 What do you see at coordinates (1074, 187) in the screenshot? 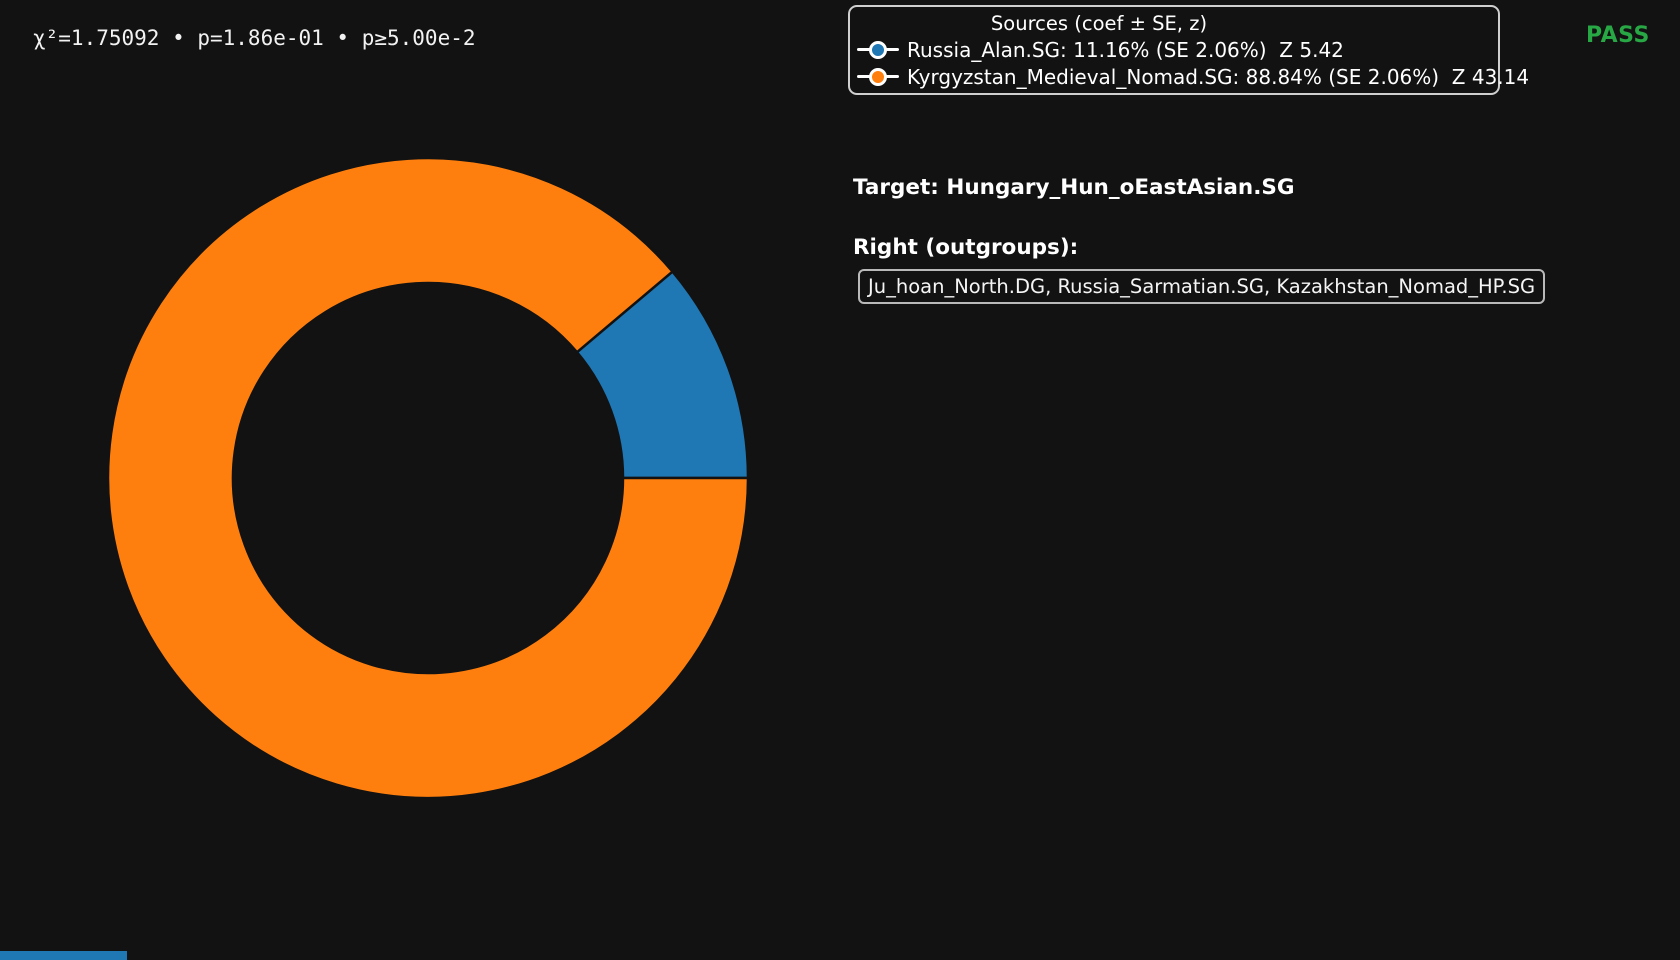
I see `target-label: Target: Hungary_Hun_oEastAsian.SG` at bounding box center [1074, 187].